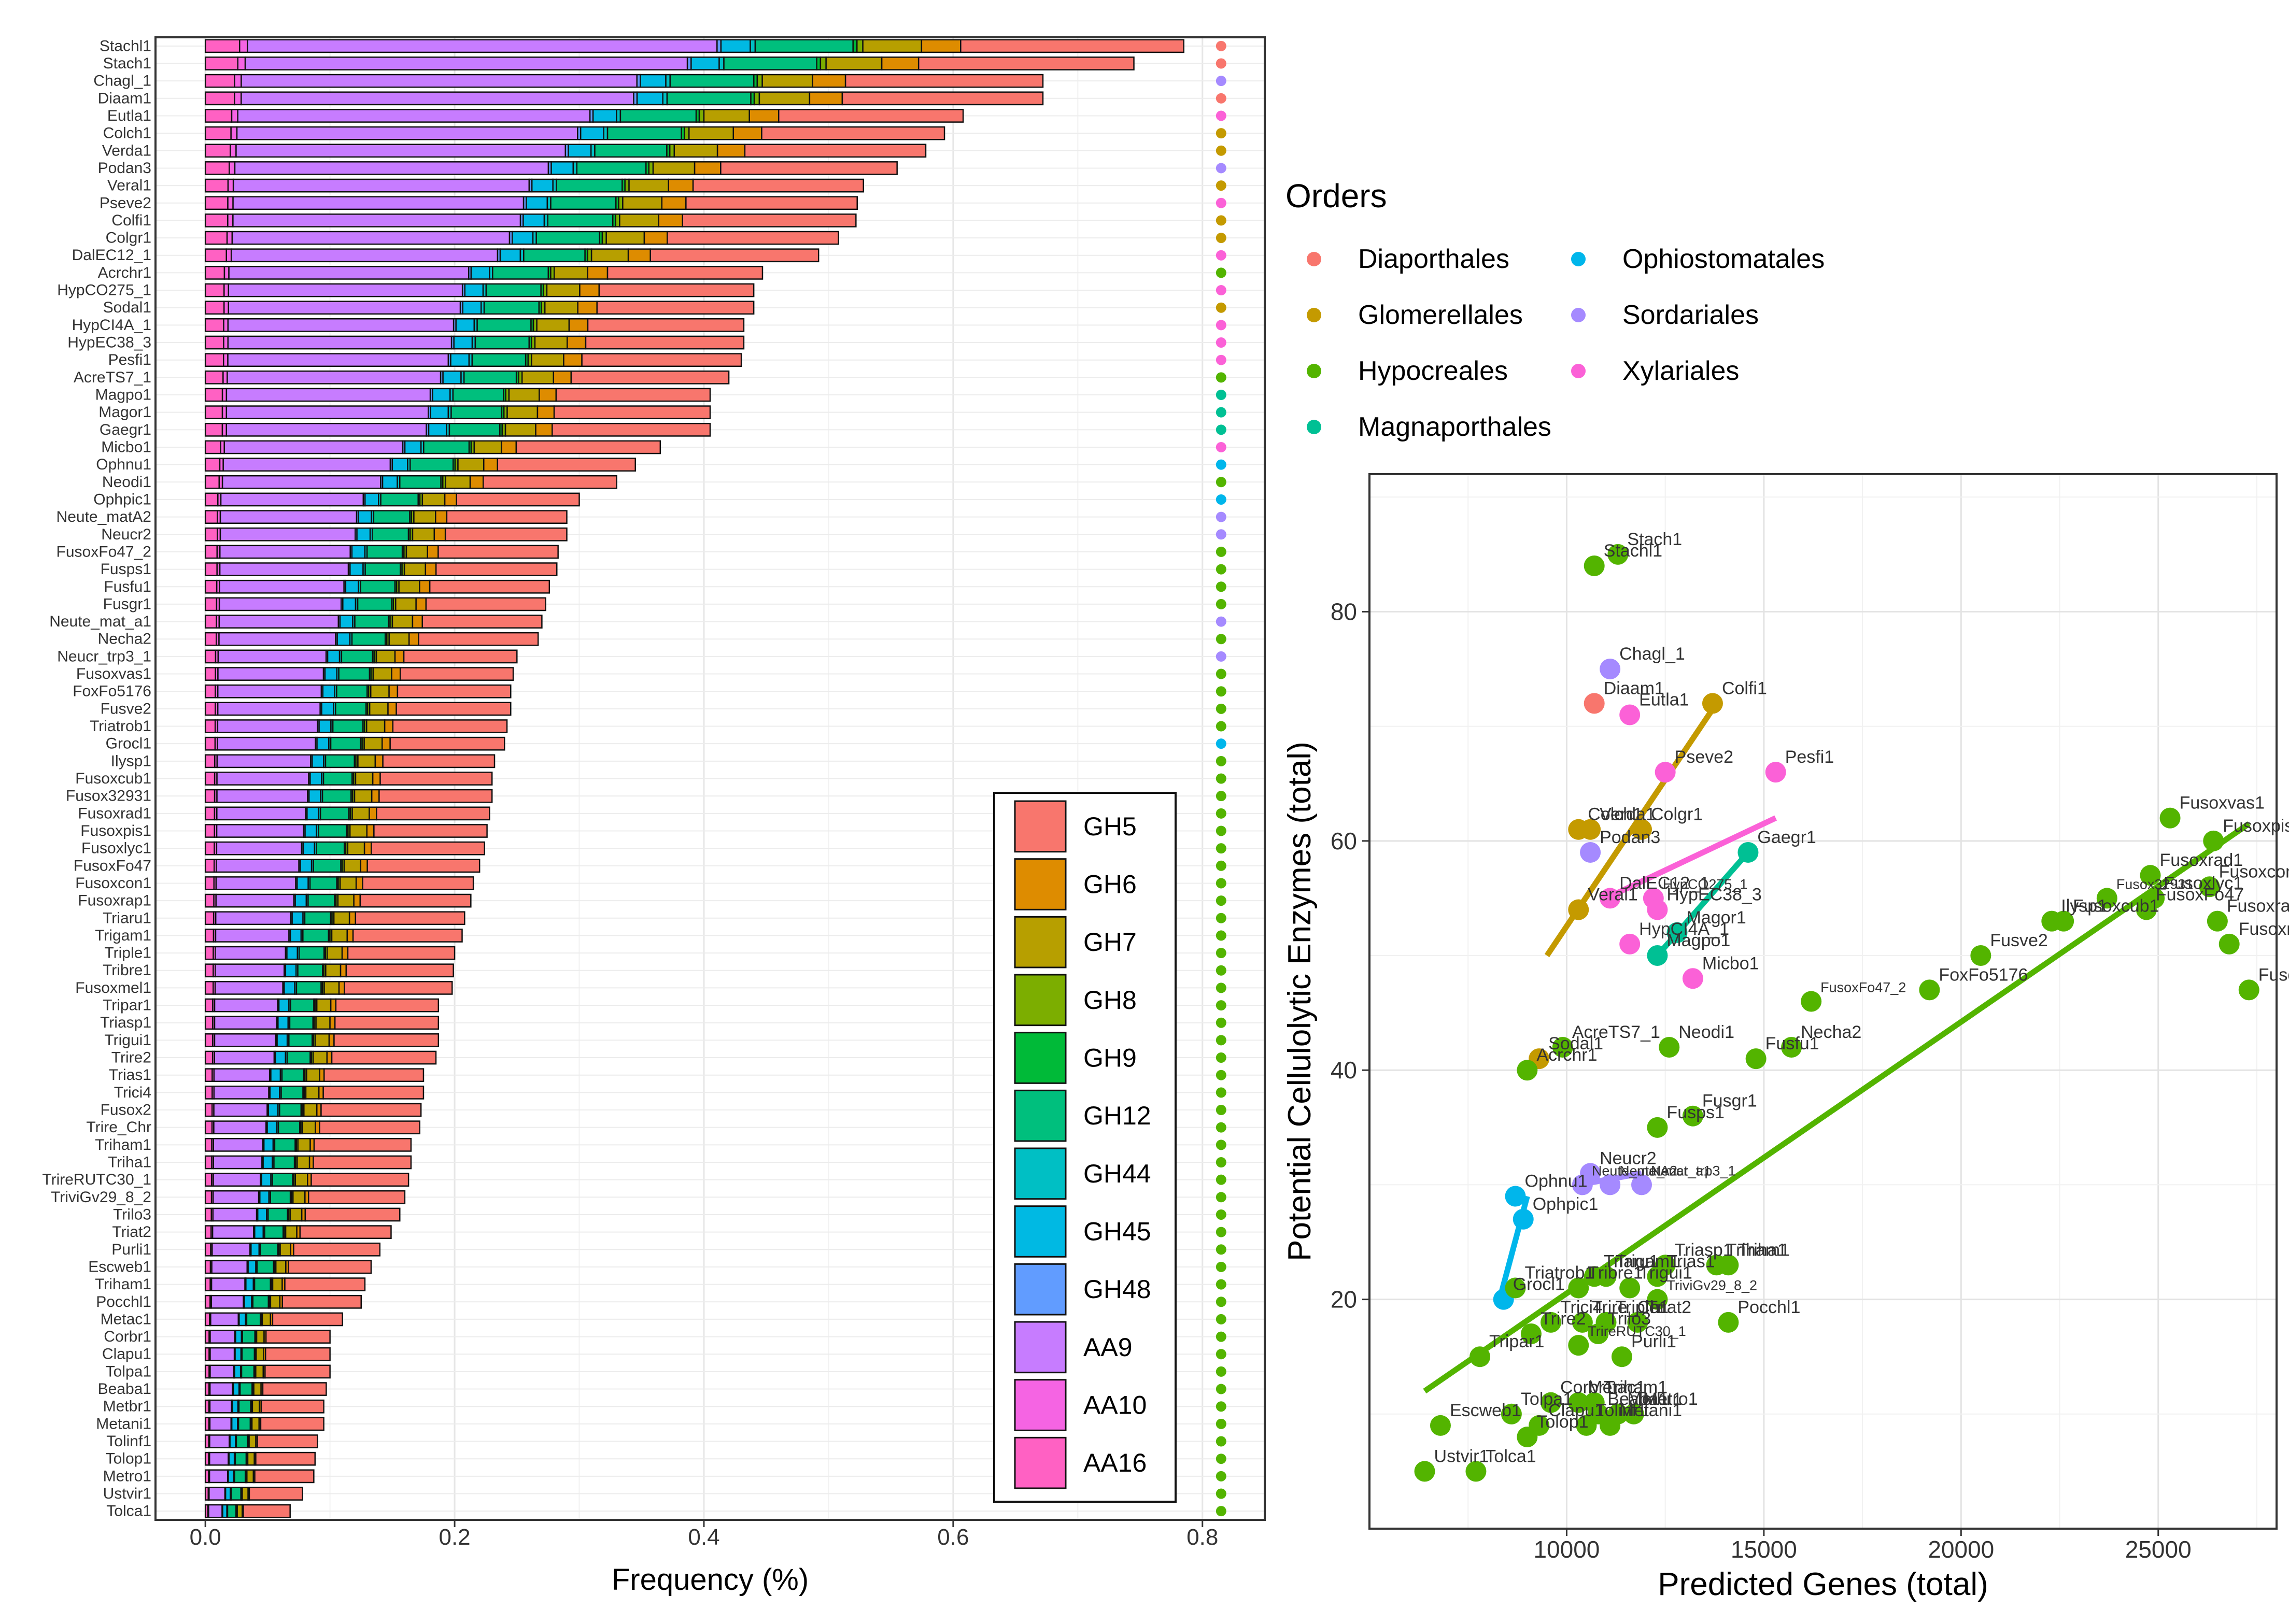 Image resolution: width=2289 pixels, height=1624 pixels. Describe the element at coordinates (1566, 1055) in the screenshot. I see `point-label: Acrchr1` at that location.